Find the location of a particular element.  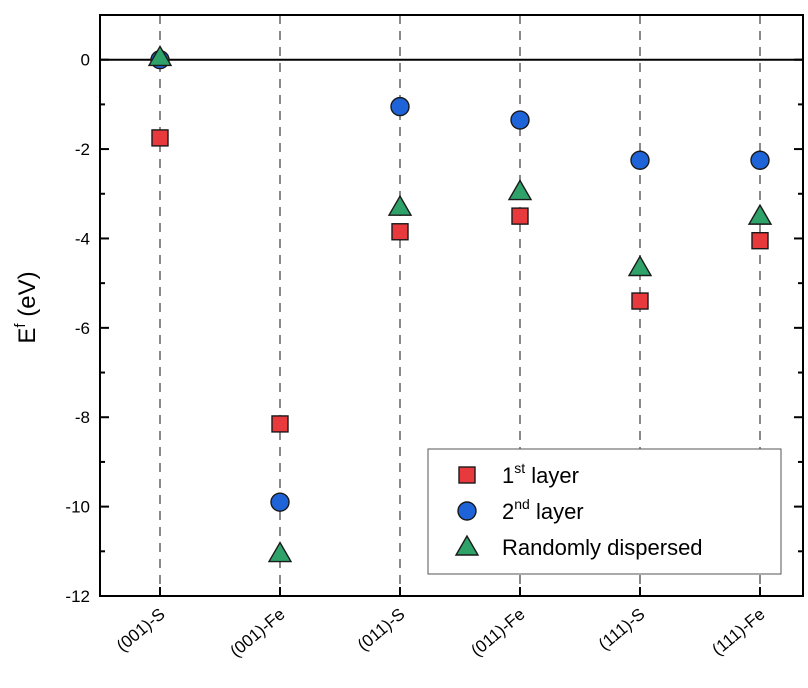

legend-label: Randomly dispersed is located at coordinates (602, 547).